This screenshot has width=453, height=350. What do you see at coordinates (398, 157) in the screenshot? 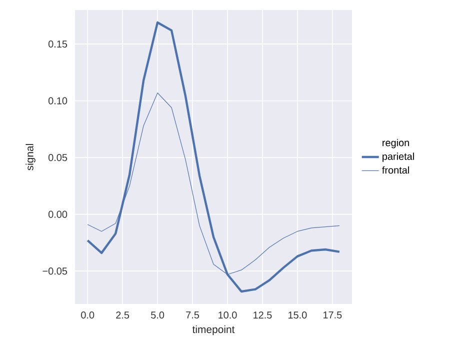
I see `legend-label: parietal` at bounding box center [398, 157].